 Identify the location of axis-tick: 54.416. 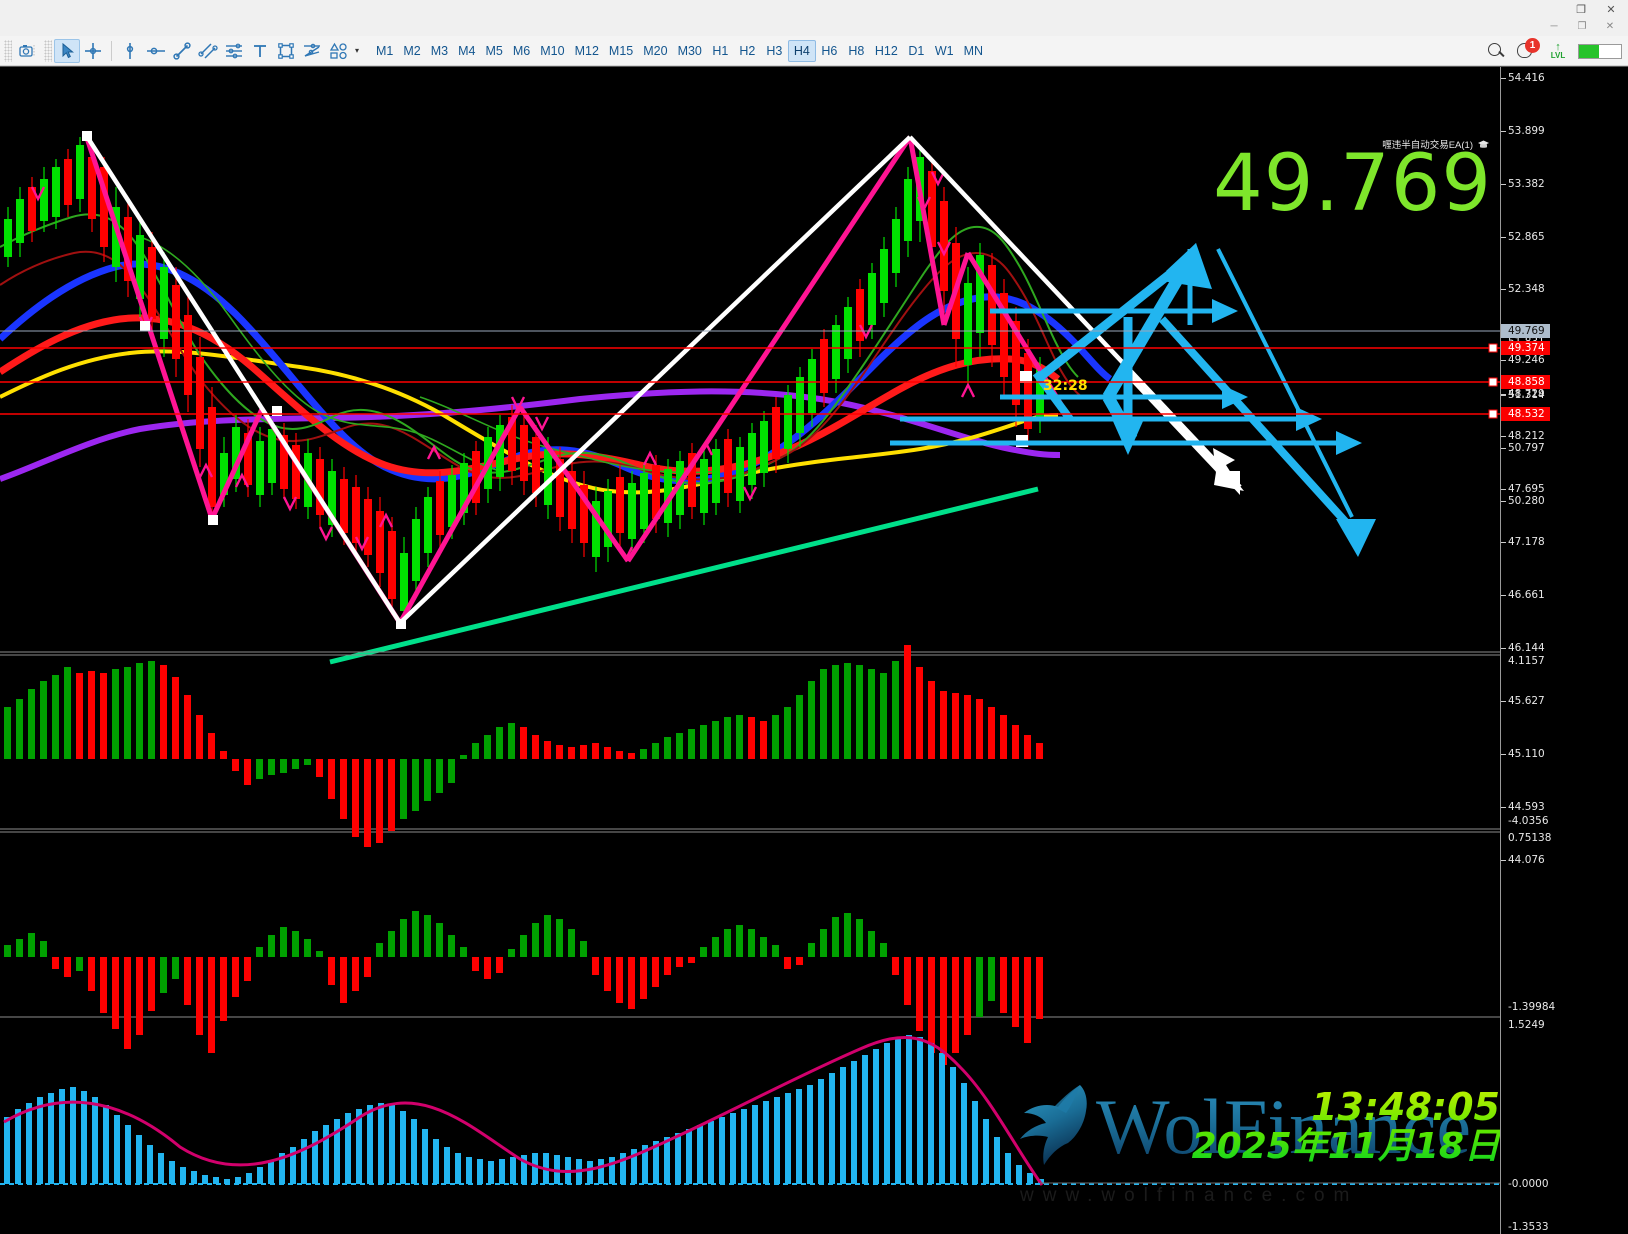
(1523, 78).